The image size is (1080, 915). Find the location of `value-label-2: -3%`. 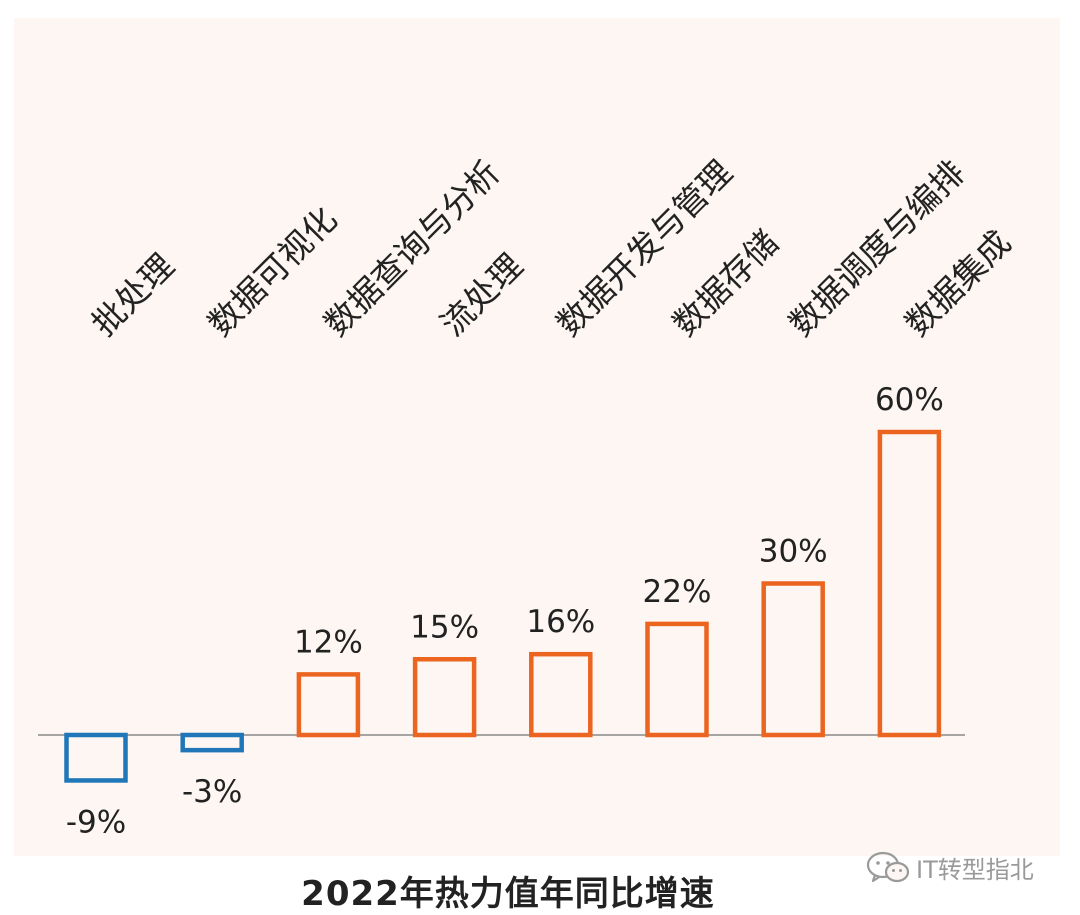

value-label-2: -3% is located at coordinates (212, 792).